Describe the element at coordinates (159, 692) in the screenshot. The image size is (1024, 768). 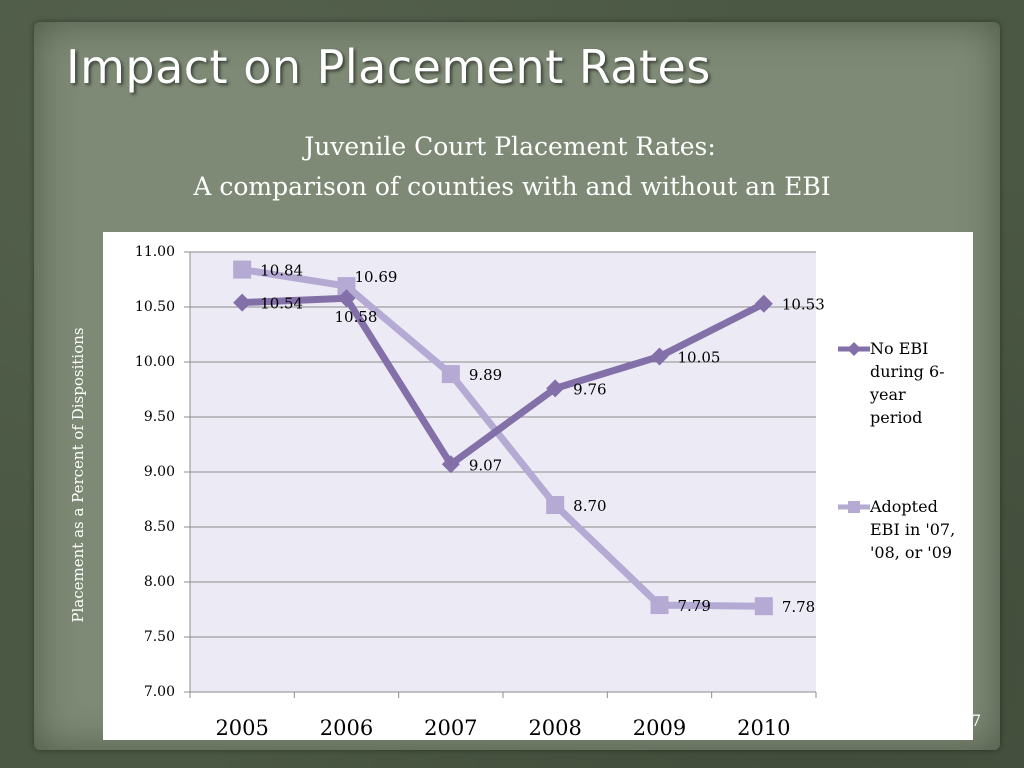
I see `y-tick-label: 7.00` at that location.